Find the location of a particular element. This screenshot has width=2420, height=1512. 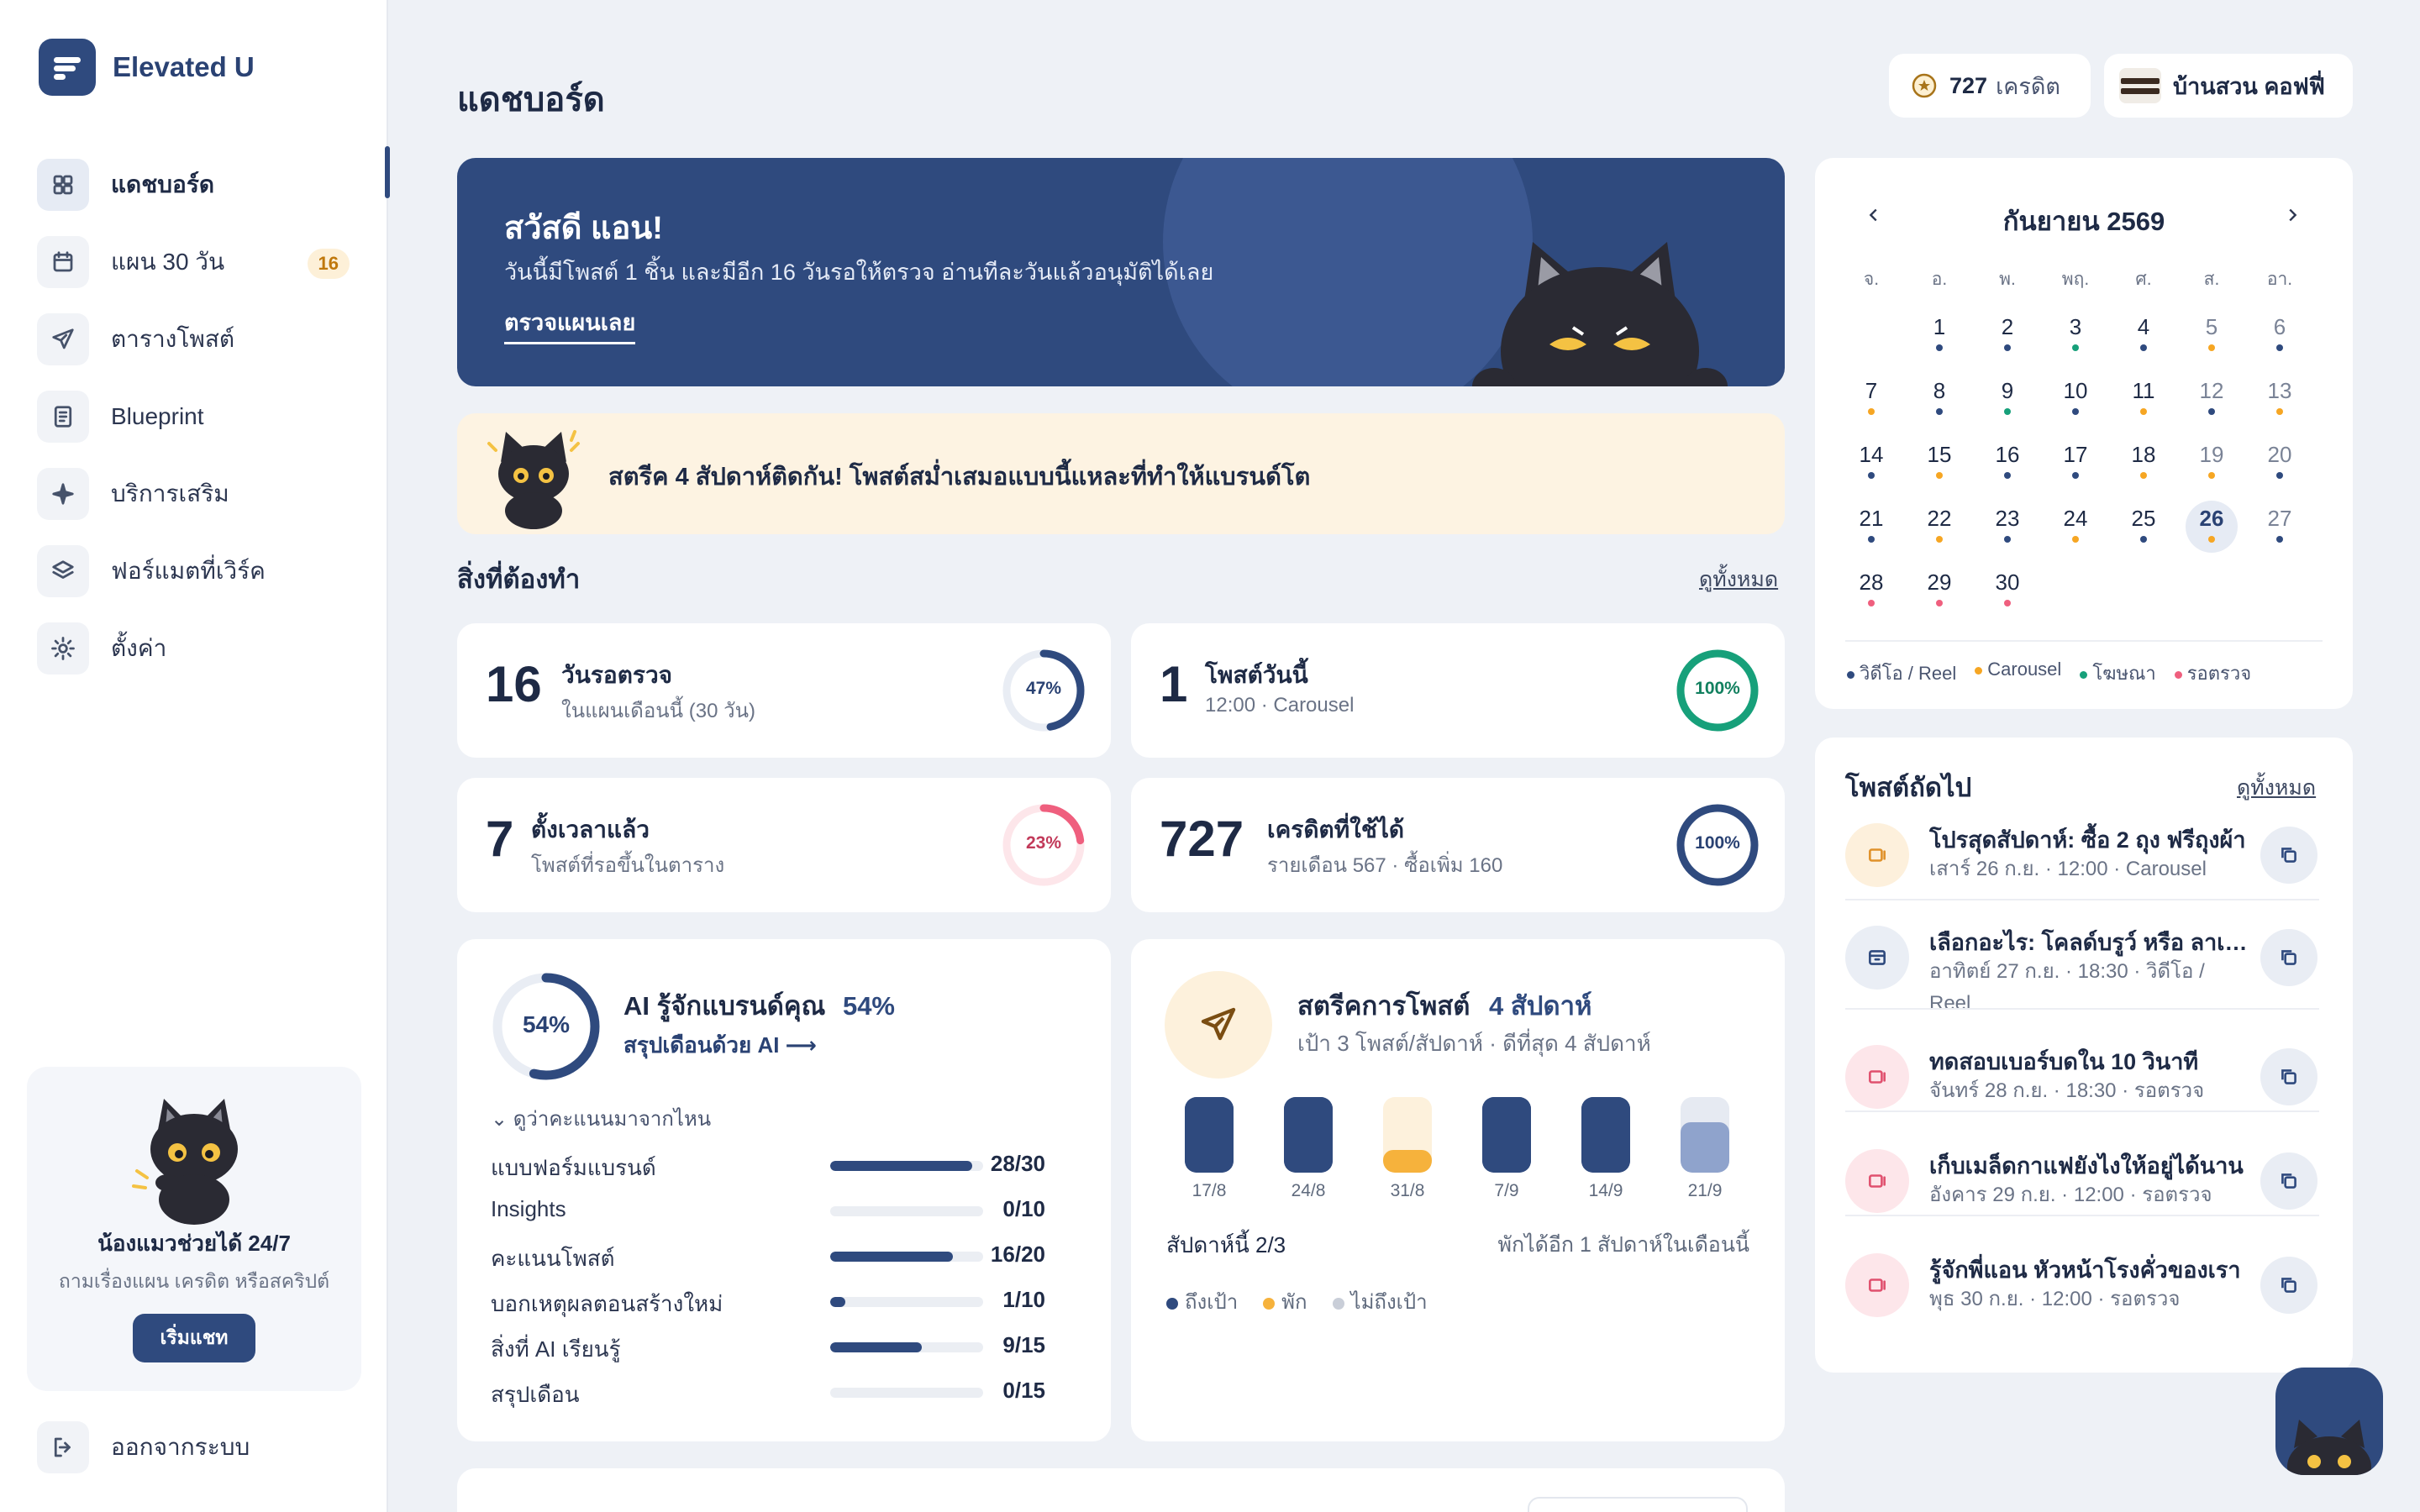

calendar-day: 24 is located at coordinates (2075, 527).